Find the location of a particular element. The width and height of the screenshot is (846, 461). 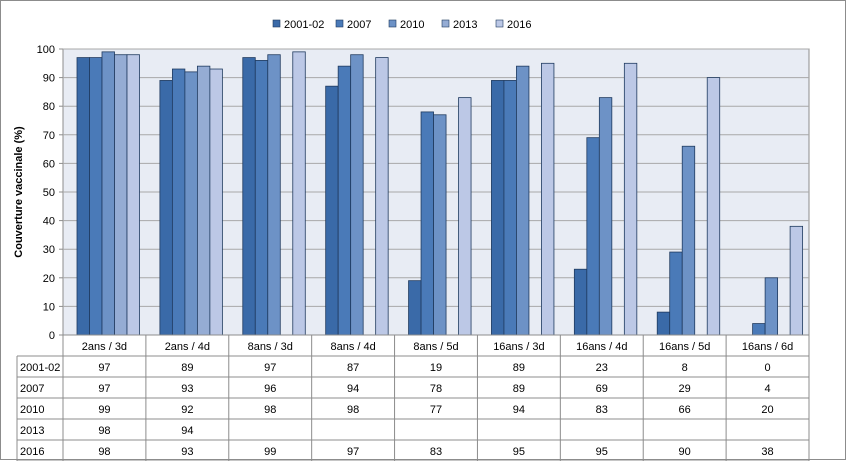

x-category-label: 2ans / 4d is located at coordinates (187, 347).